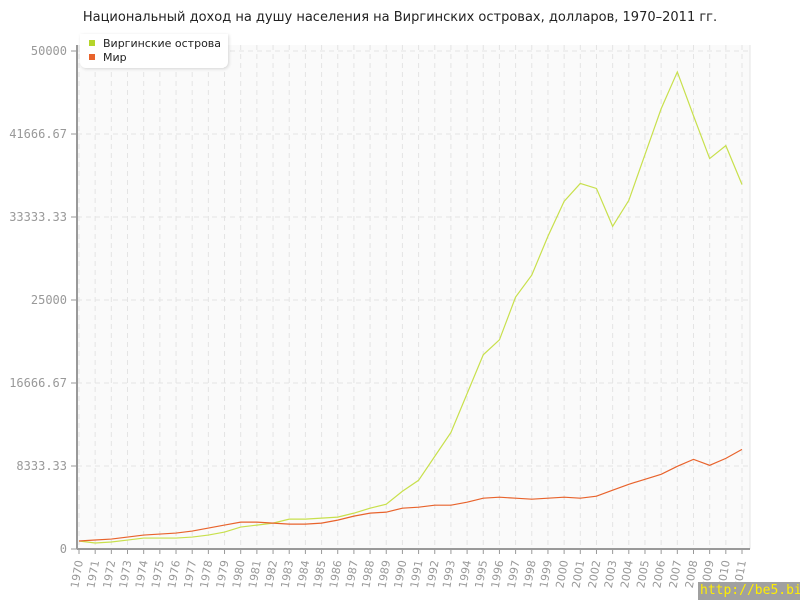 The height and width of the screenshot is (600, 800). Describe the element at coordinates (126, 574) in the screenshot. I see `x-tick-label: 1973` at that location.